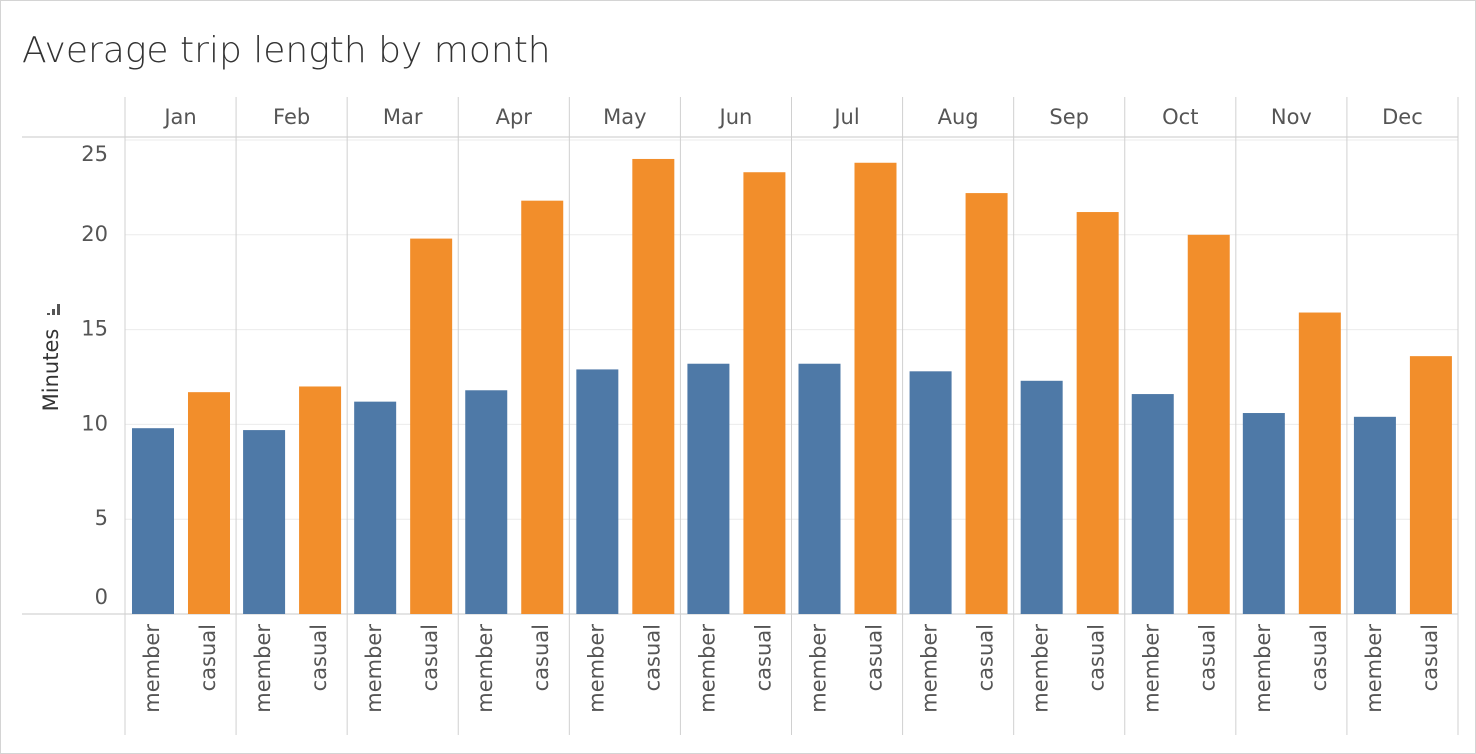 Image resolution: width=1476 pixels, height=754 pixels. I want to click on month-label: Oct, so click(1180, 117).